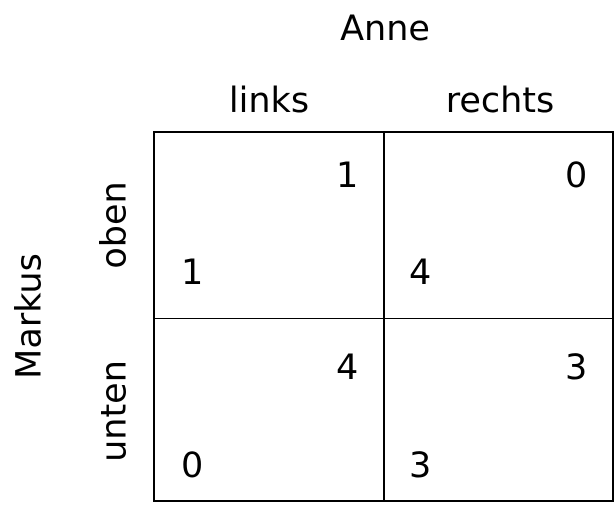  What do you see at coordinates (576, 176) in the screenshot?
I see `cell-oben-rechts-column-payoff: 0` at bounding box center [576, 176].